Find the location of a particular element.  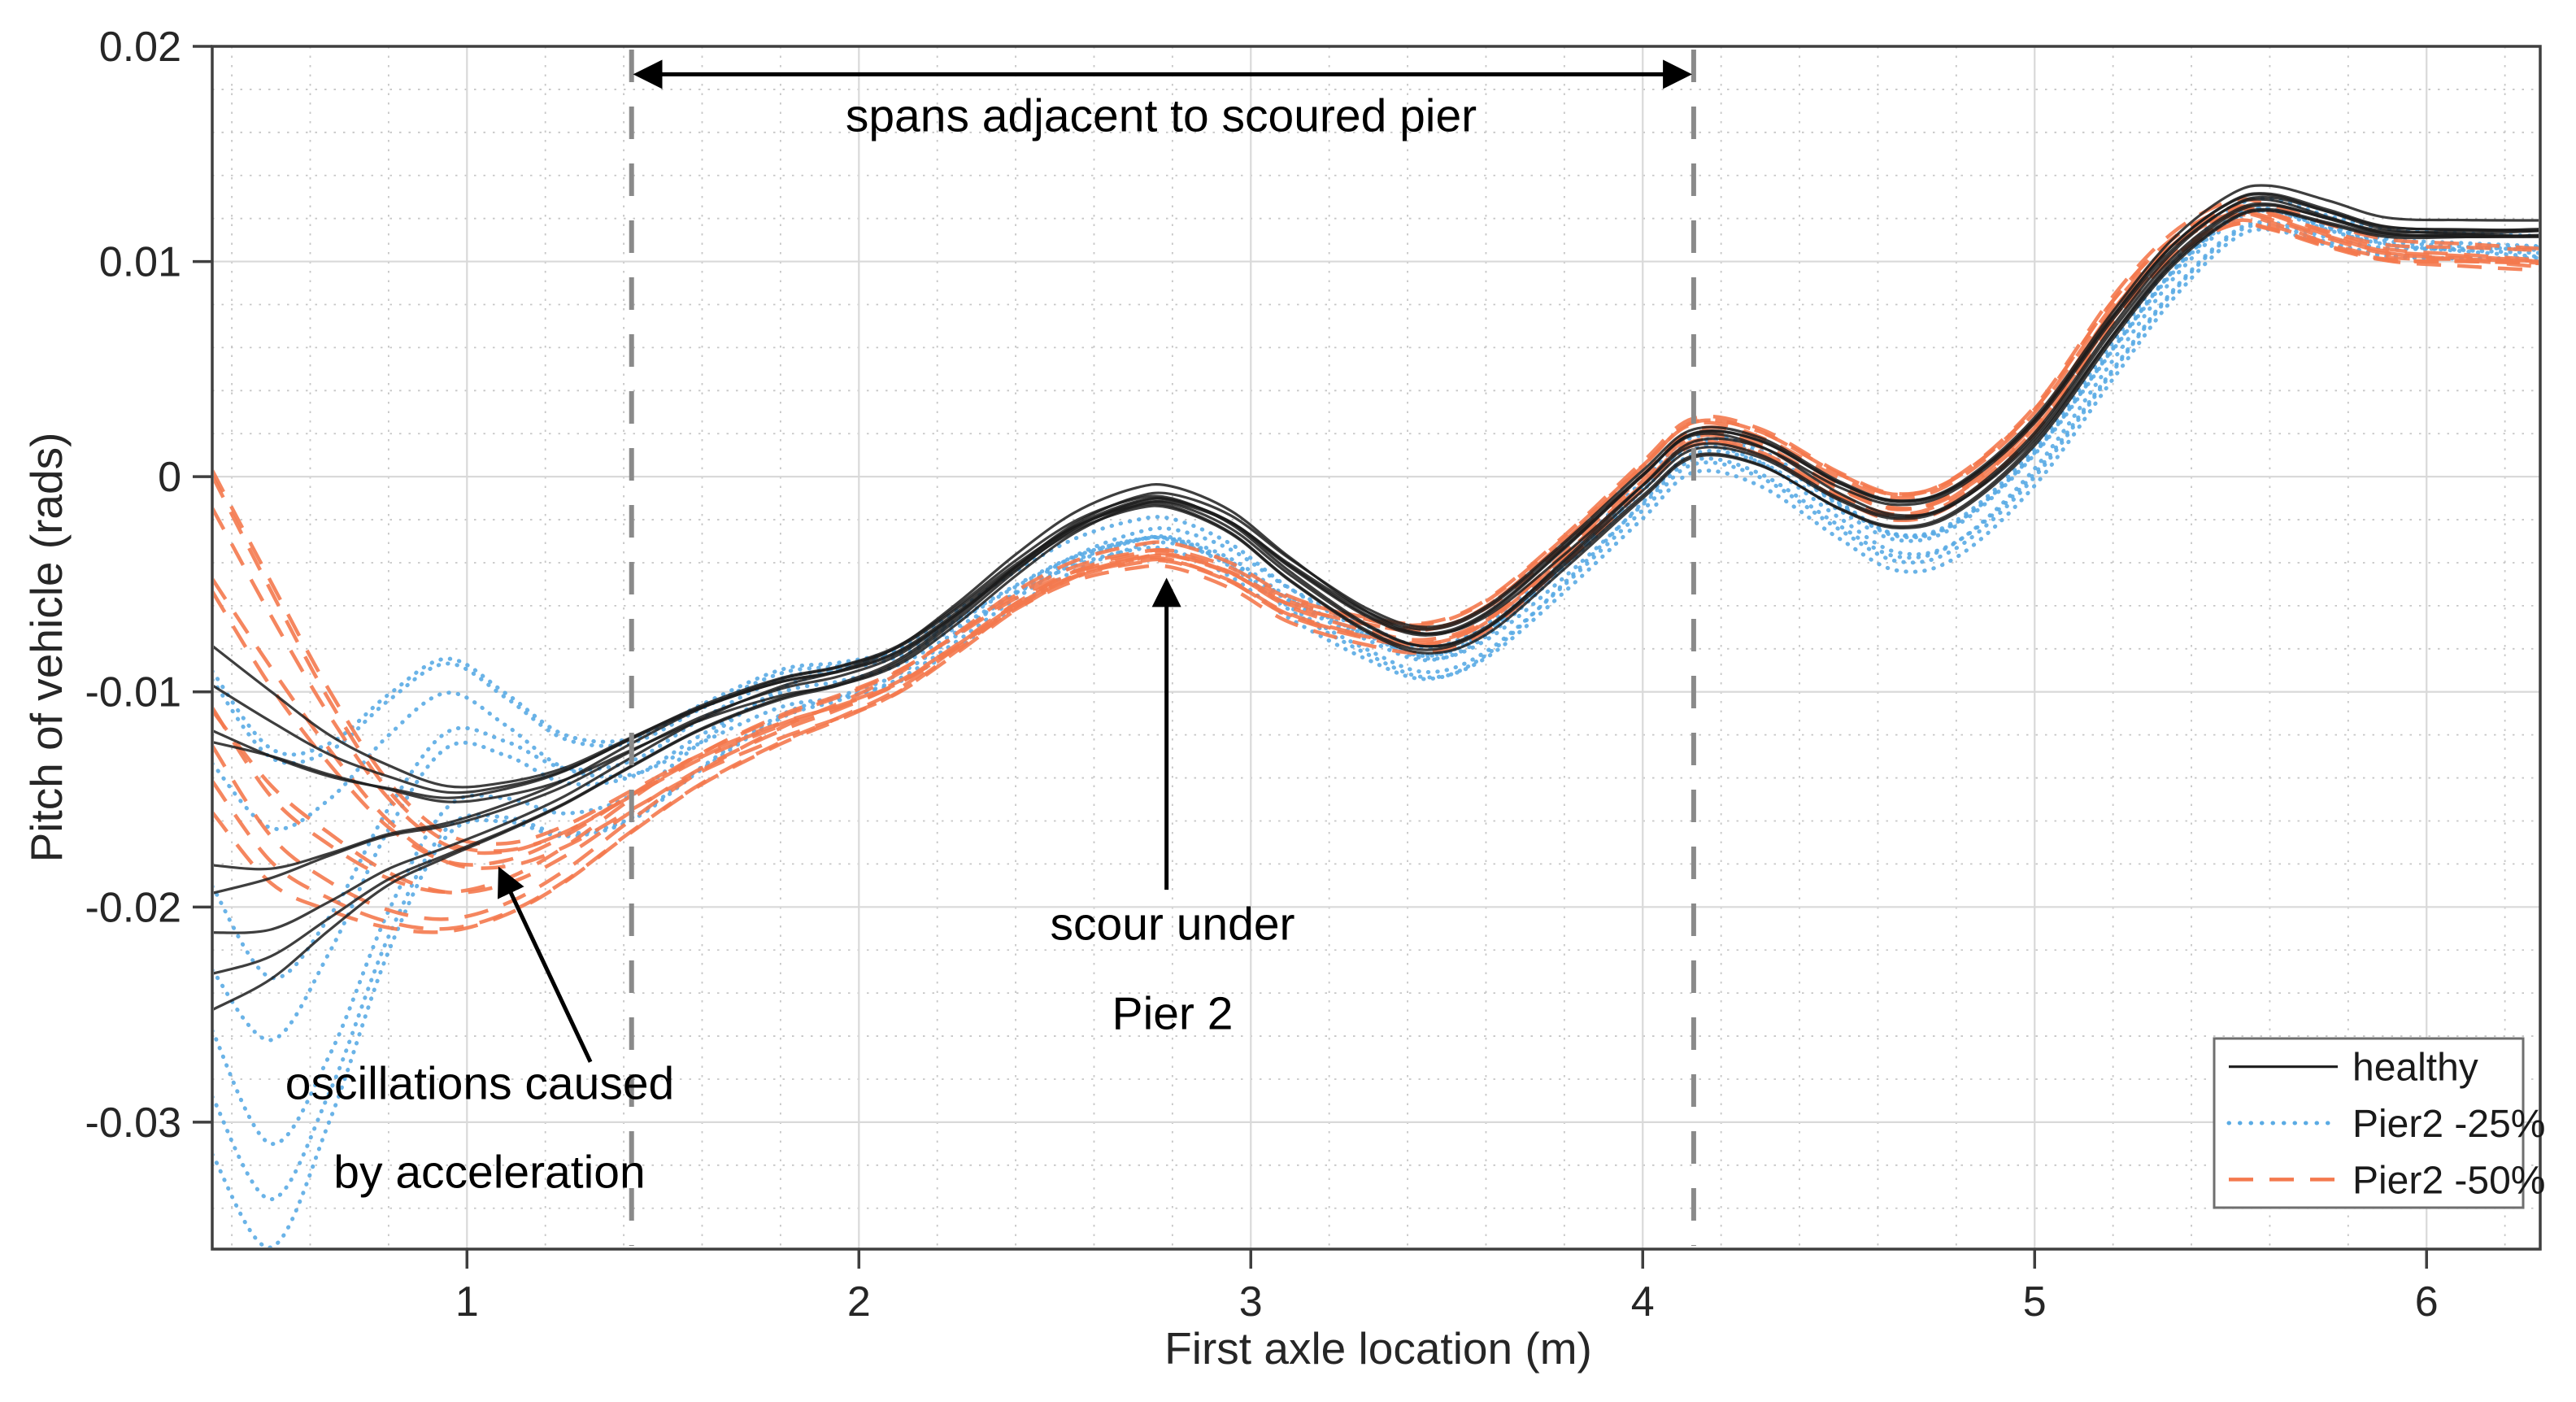

y-tick-label: -0.01 is located at coordinates (133, 693).